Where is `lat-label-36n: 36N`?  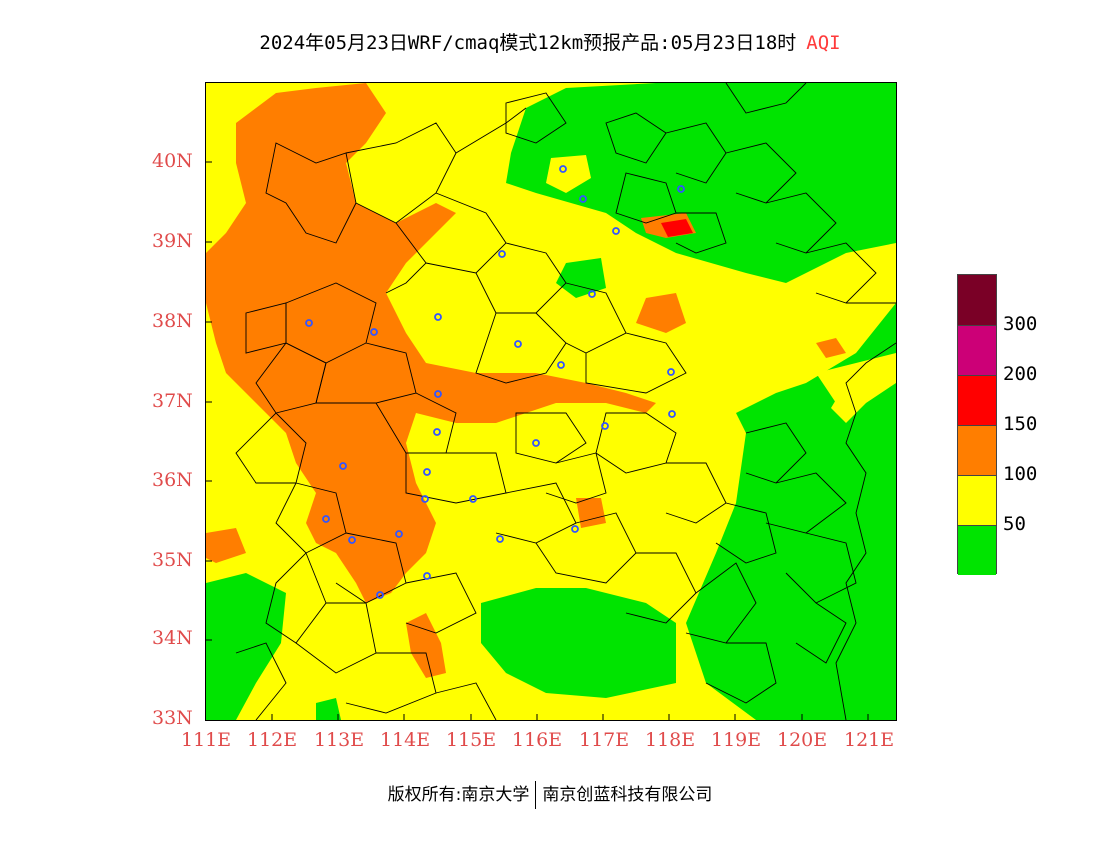 lat-label-36n: 36N is located at coordinates (172, 480).